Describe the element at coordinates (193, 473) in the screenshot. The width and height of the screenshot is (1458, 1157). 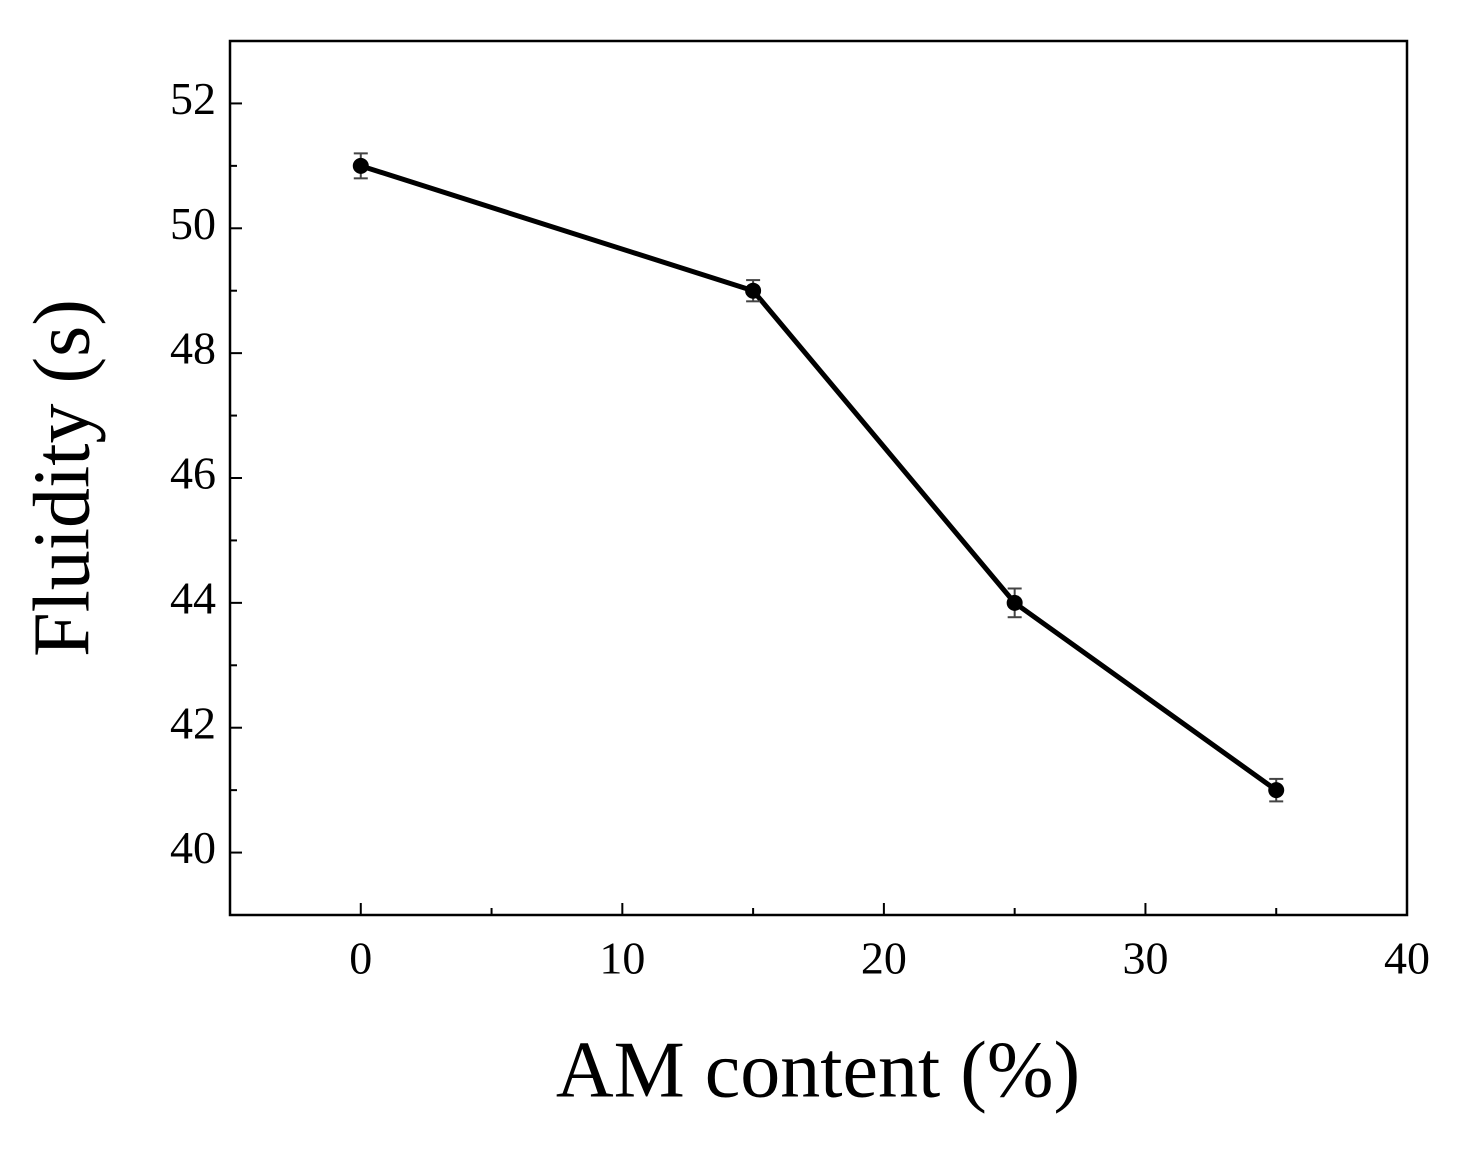
I see `y-tick-label: 46` at that location.